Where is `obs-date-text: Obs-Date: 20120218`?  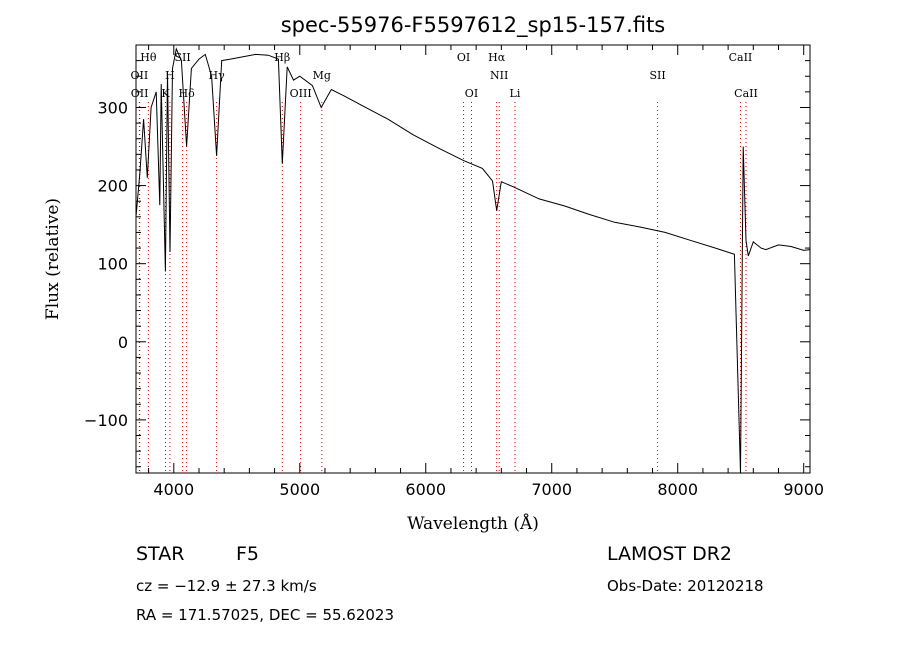 obs-date-text: Obs-Date: 20120218 is located at coordinates (685, 586).